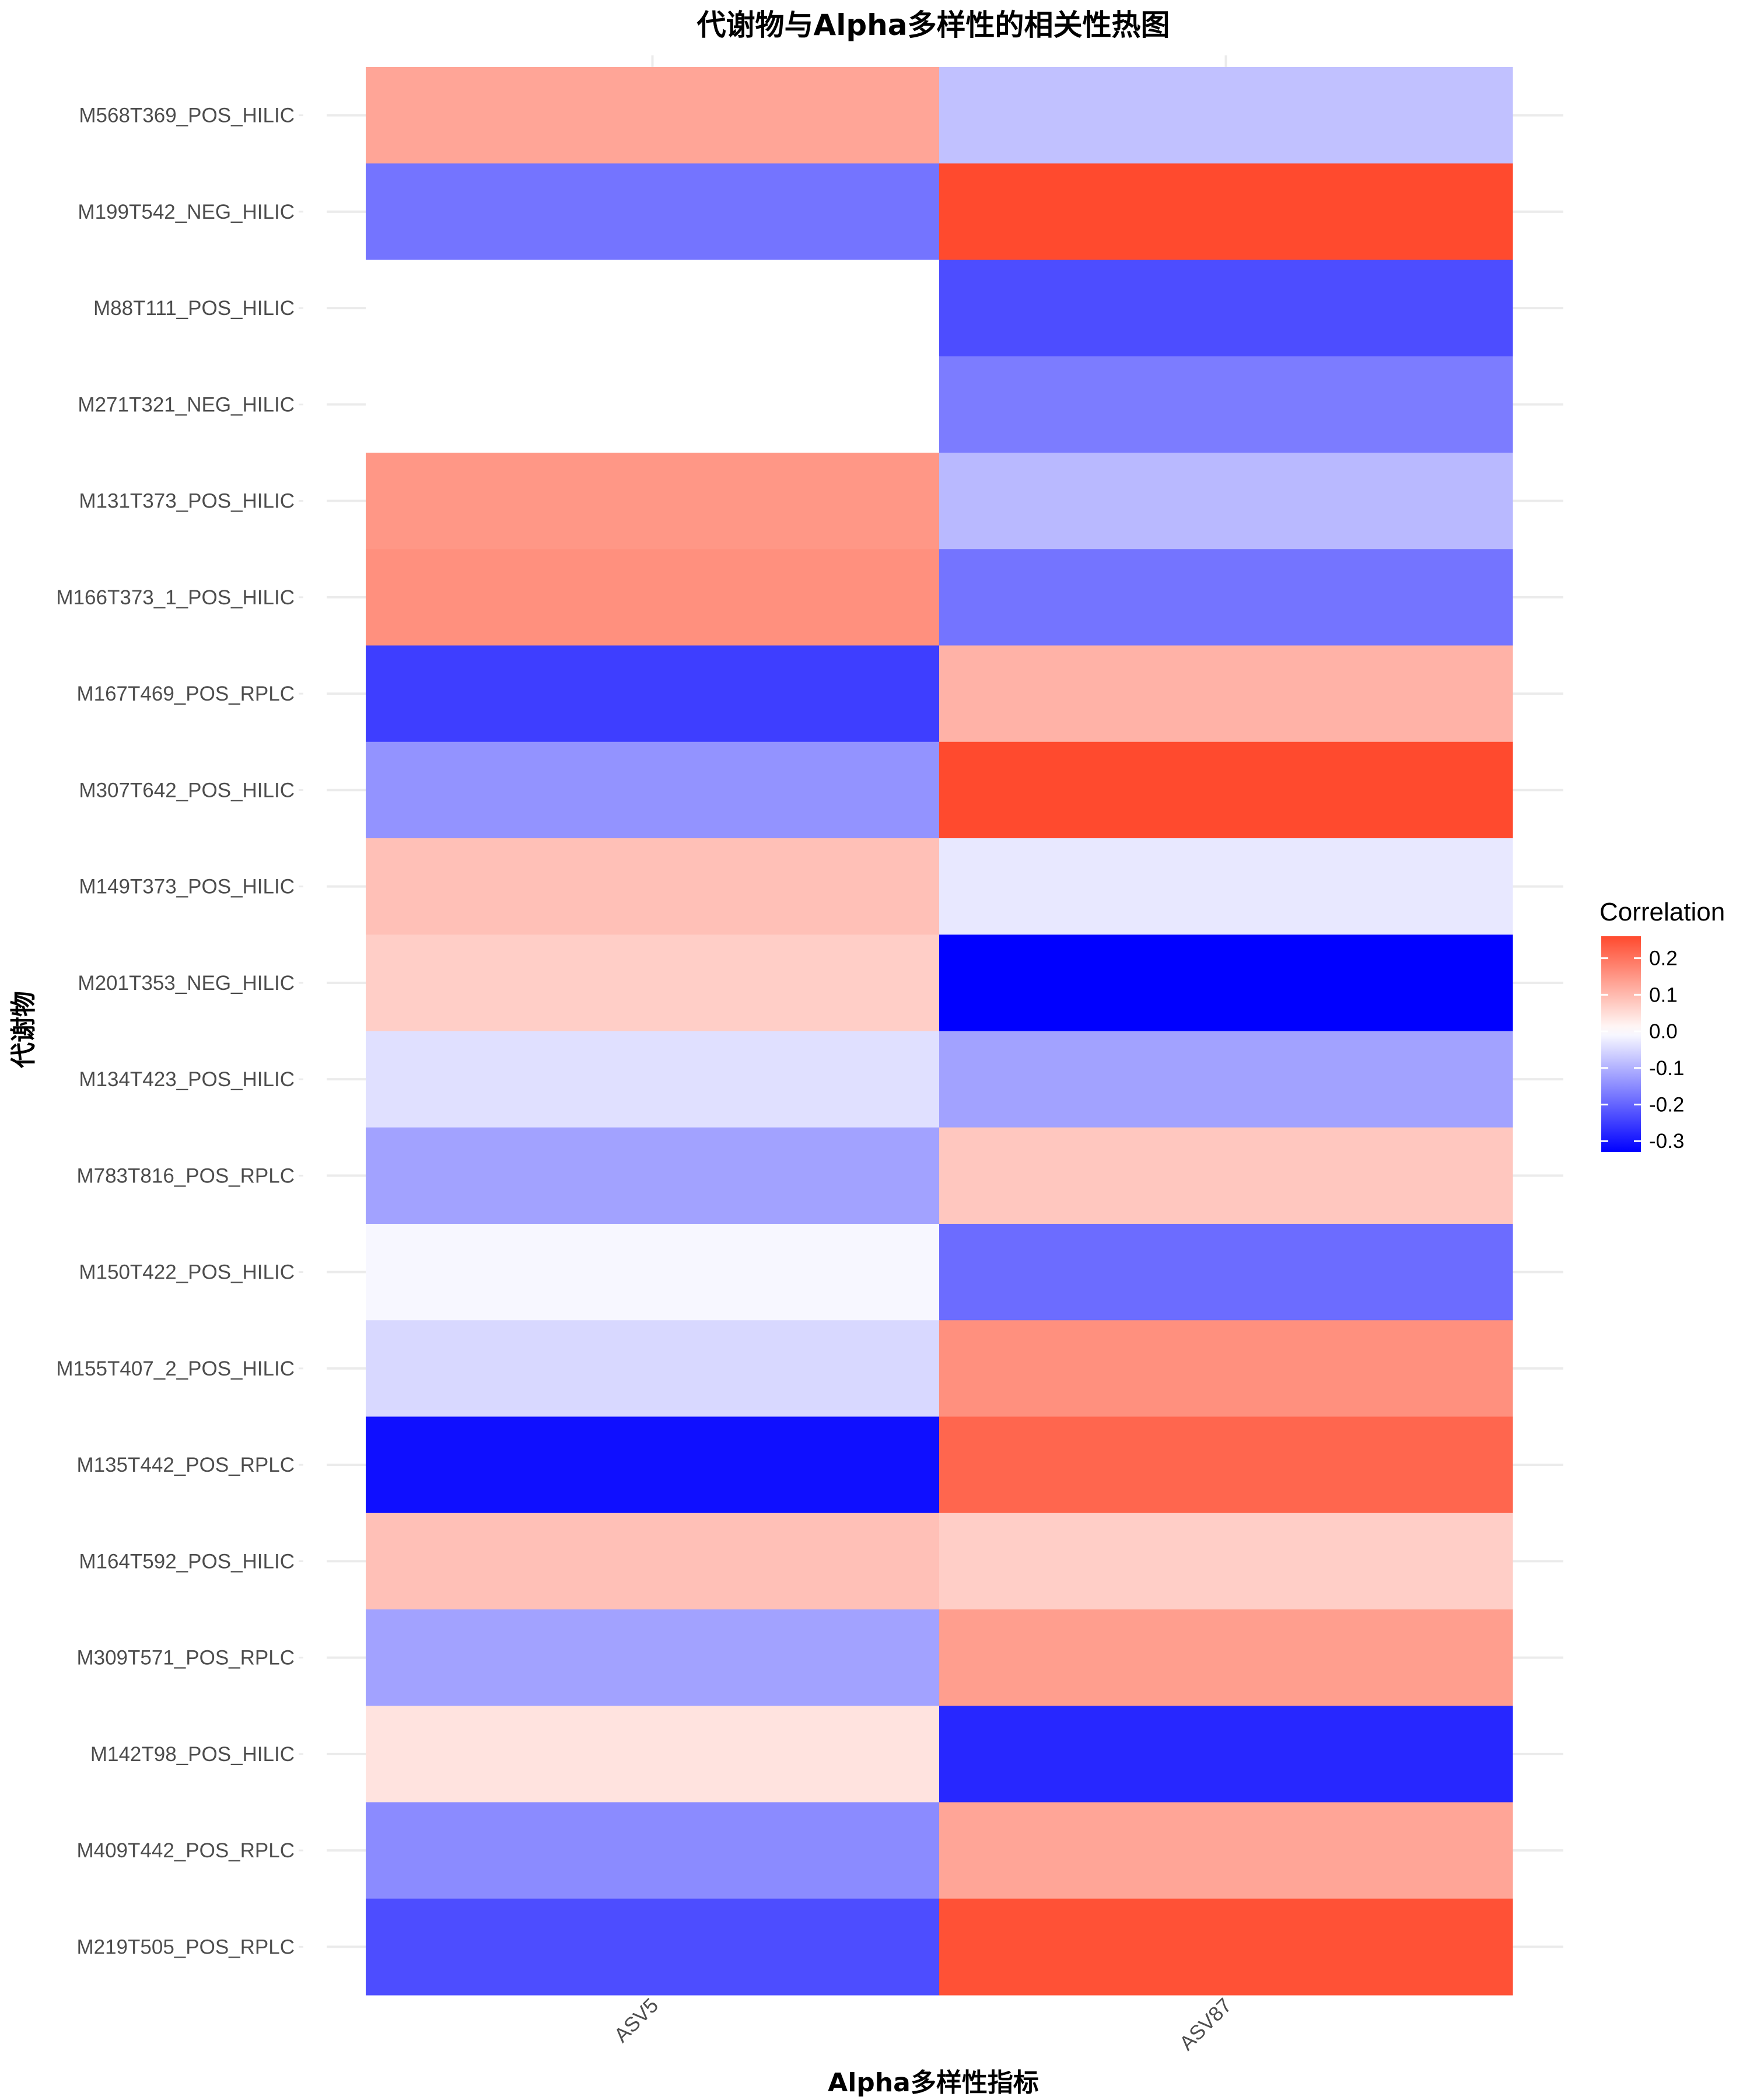 The height and width of the screenshot is (2100, 1750). Describe the element at coordinates (185, 1465) in the screenshot. I see `y-tick-label: M135T442_POS_RPLC` at that location.